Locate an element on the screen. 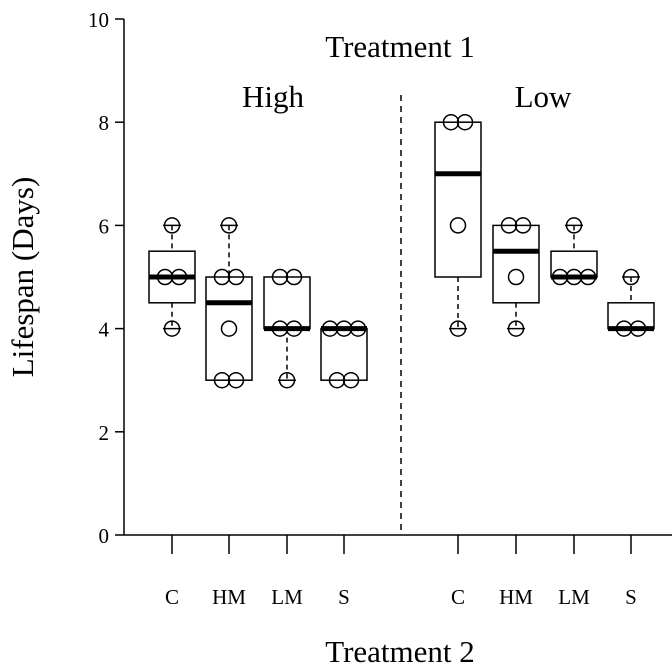 Image resolution: width=672 pixels, height=669 pixels. y-tick-label: 4 is located at coordinates (104, 330).